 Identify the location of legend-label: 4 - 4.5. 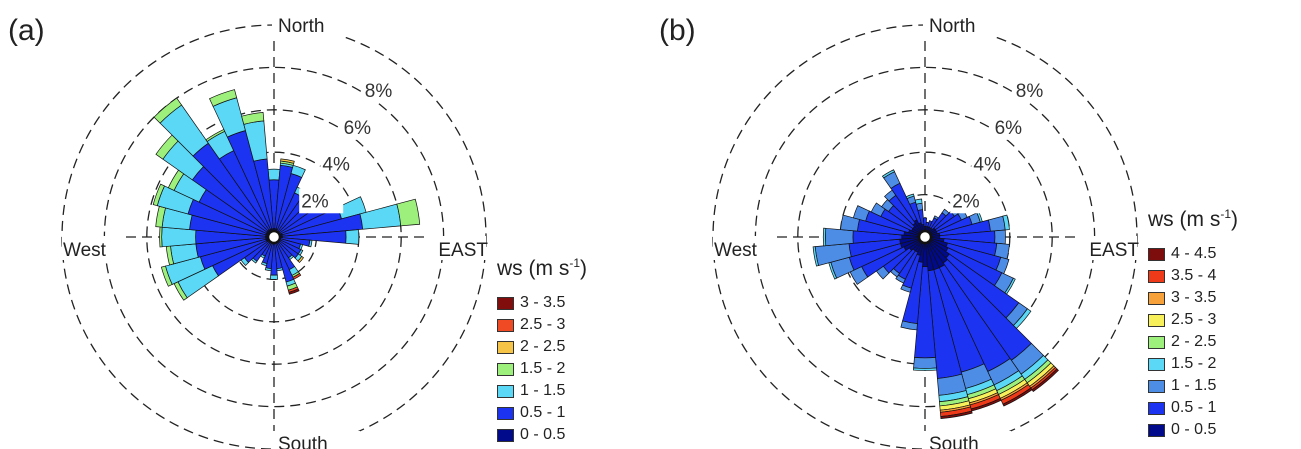
(1194, 253).